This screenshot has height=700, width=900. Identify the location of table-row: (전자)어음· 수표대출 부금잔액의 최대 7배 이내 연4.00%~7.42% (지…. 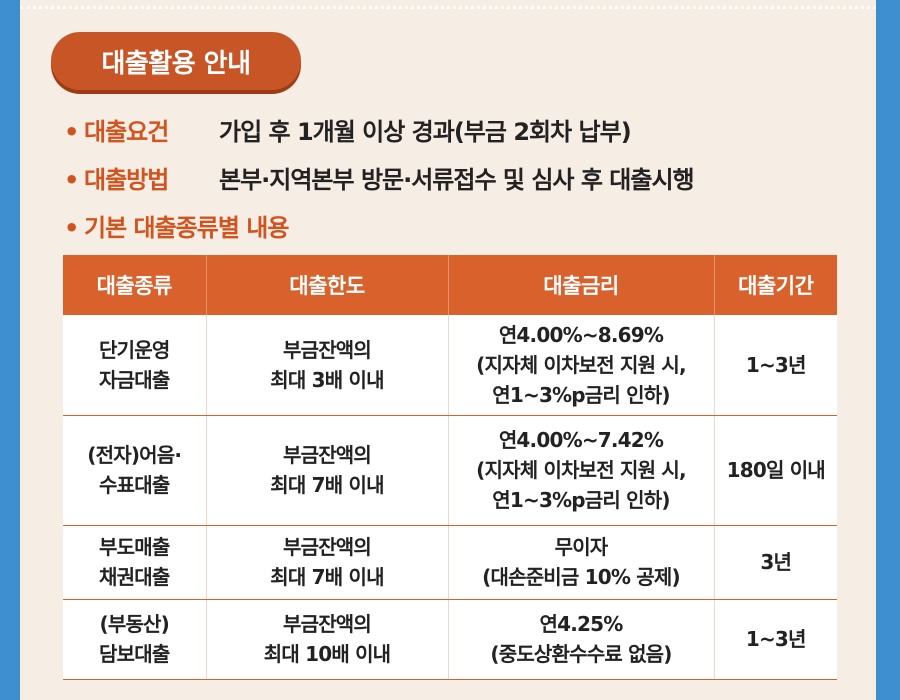
(450, 470).